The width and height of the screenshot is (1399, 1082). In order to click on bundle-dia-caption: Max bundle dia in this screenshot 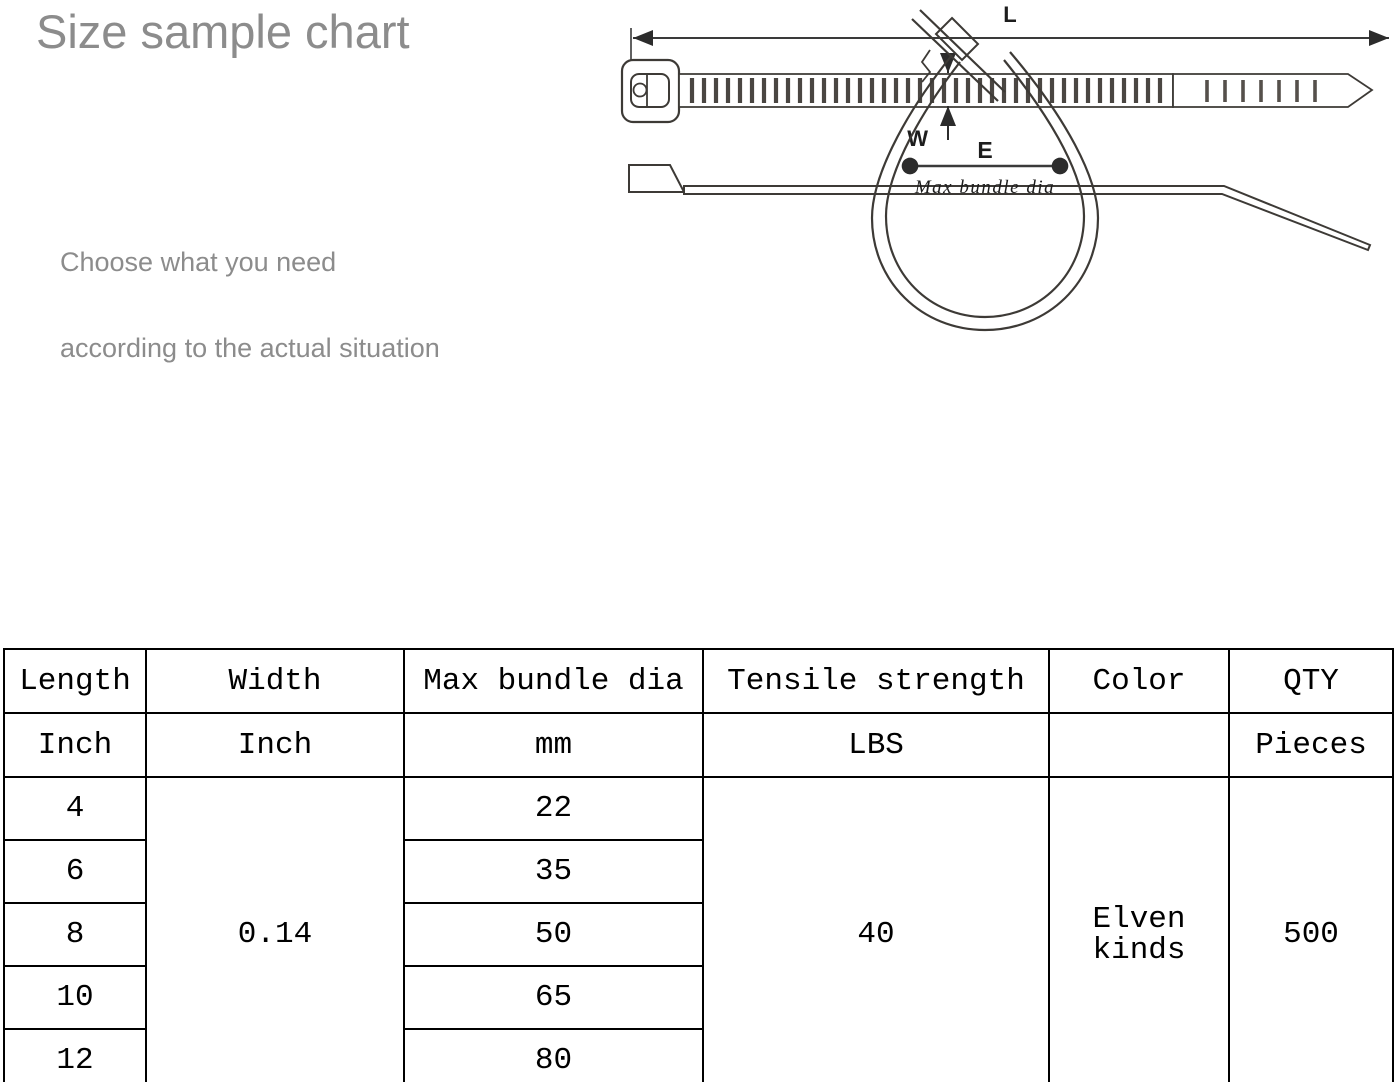, I will do `click(984, 187)`.